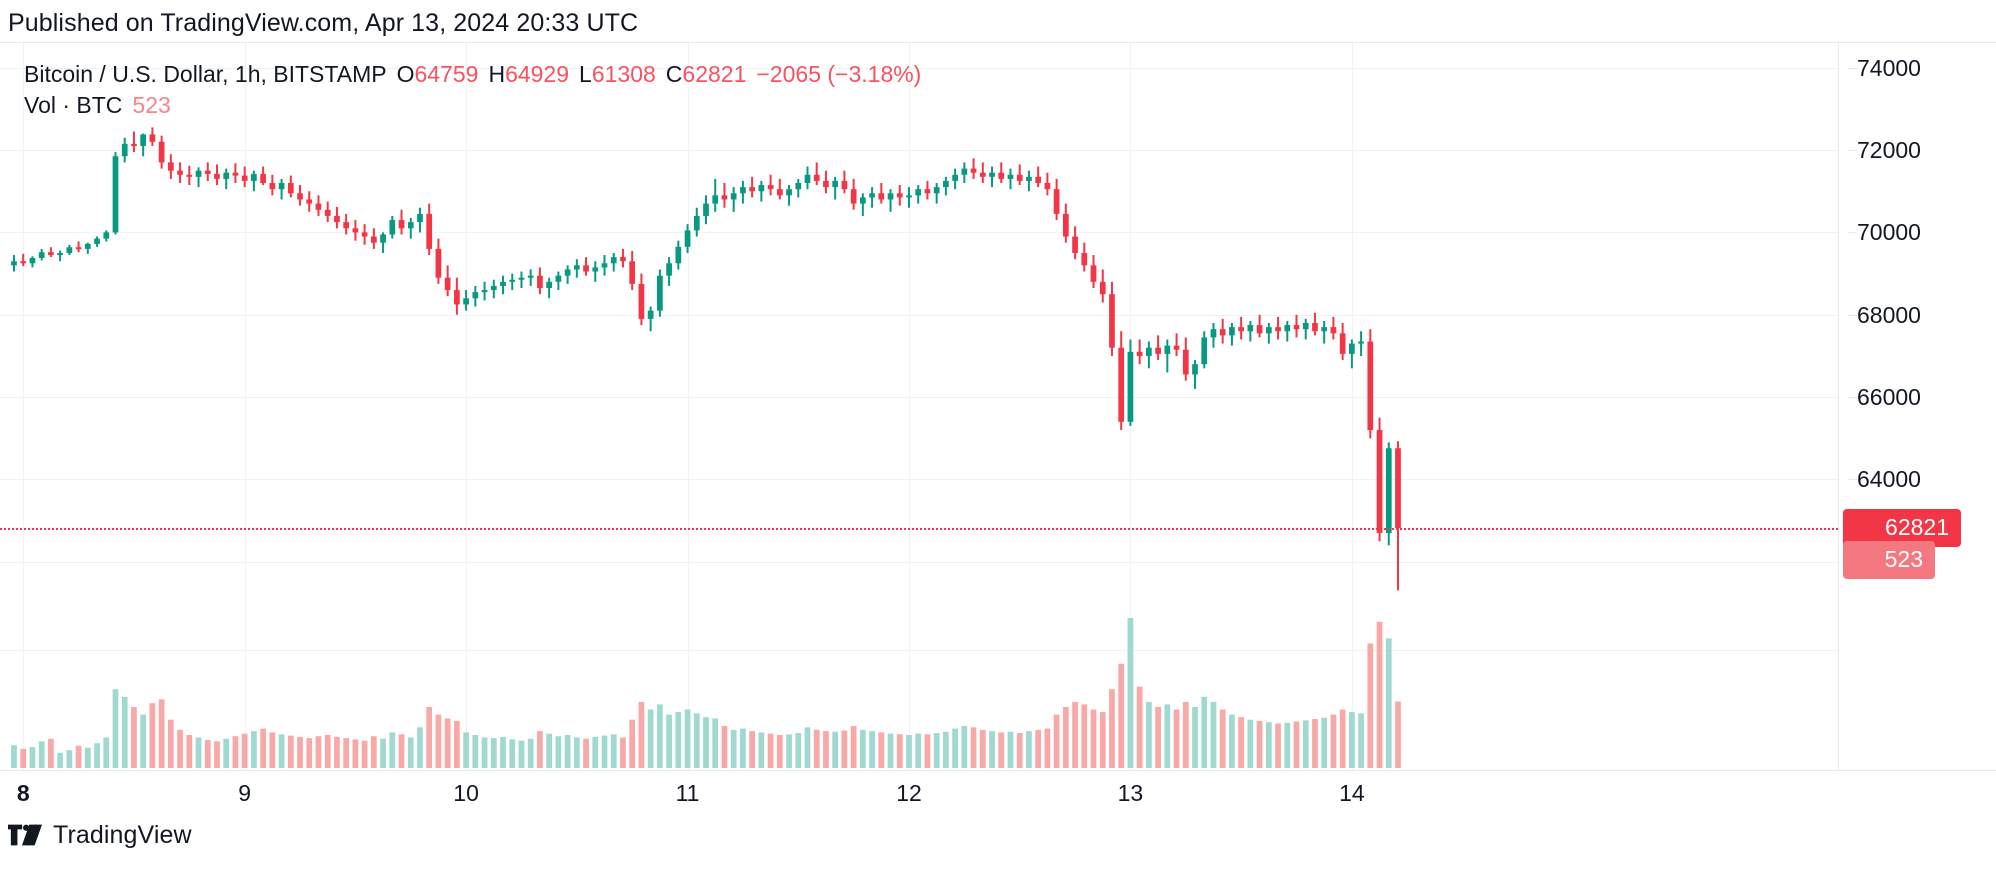 The height and width of the screenshot is (878, 1996). What do you see at coordinates (909, 793) in the screenshot?
I see `time-axis-label: 12` at bounding box center [909, 793].